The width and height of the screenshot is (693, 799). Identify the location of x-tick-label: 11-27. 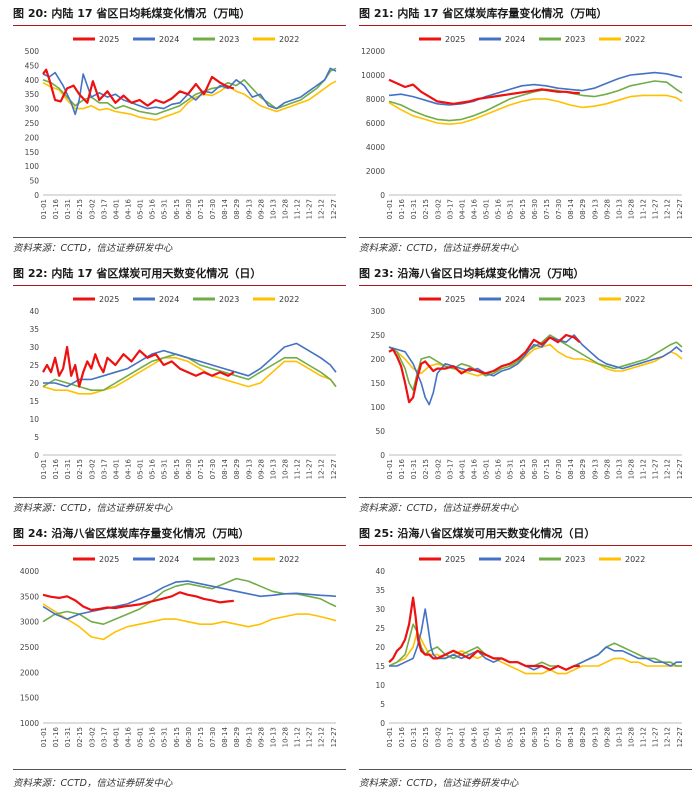
(656, 737).